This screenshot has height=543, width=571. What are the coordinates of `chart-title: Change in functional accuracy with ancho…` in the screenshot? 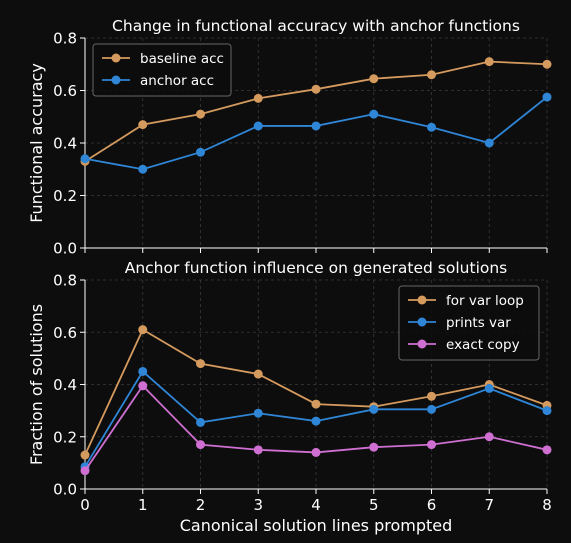 It's located at (316, 26).